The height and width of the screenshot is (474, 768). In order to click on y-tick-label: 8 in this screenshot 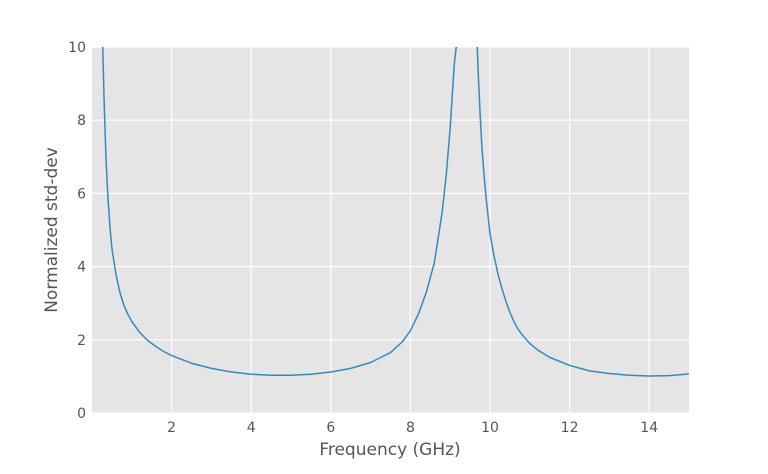, I will do `click(81, 121)`.